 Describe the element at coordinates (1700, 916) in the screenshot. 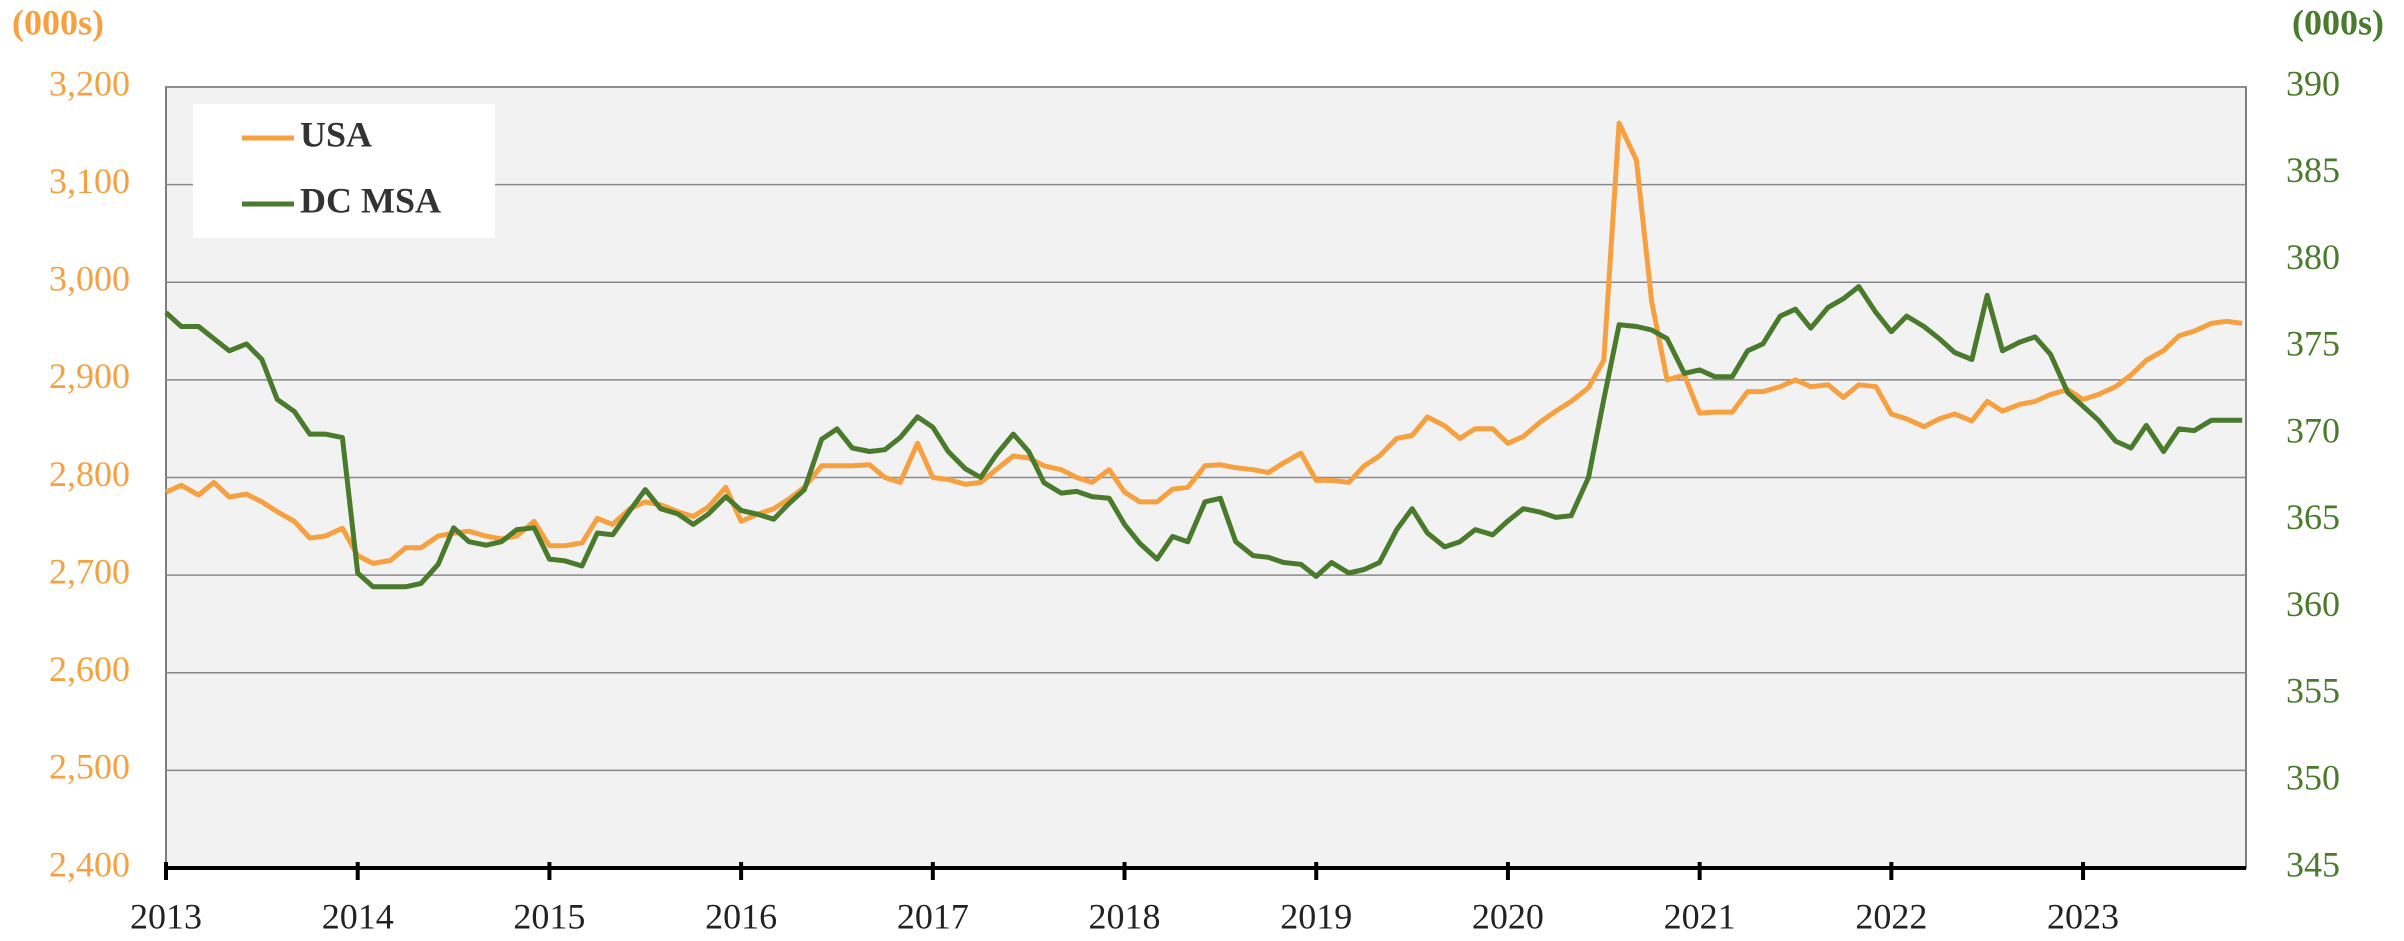

I see `x-tick-label: 2021` at that location.